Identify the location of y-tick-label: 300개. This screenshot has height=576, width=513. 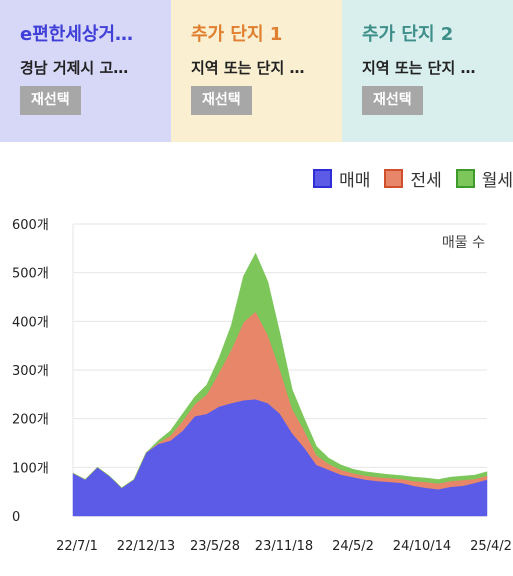
(30, 371).